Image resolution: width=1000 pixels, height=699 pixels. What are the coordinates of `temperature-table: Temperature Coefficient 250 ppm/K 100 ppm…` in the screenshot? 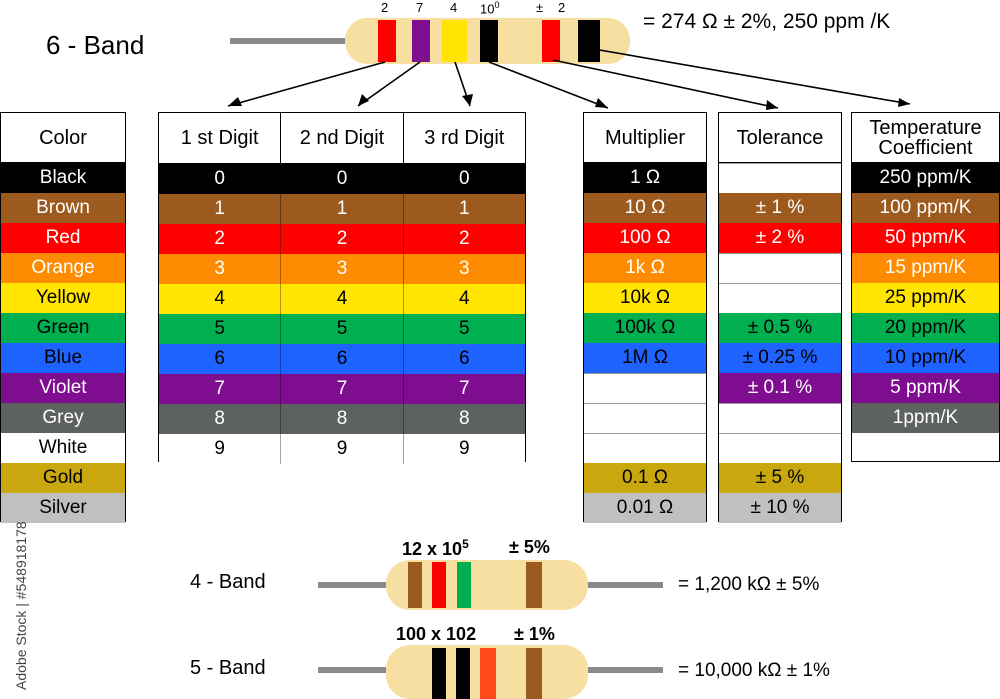 It's located at (925, 287).